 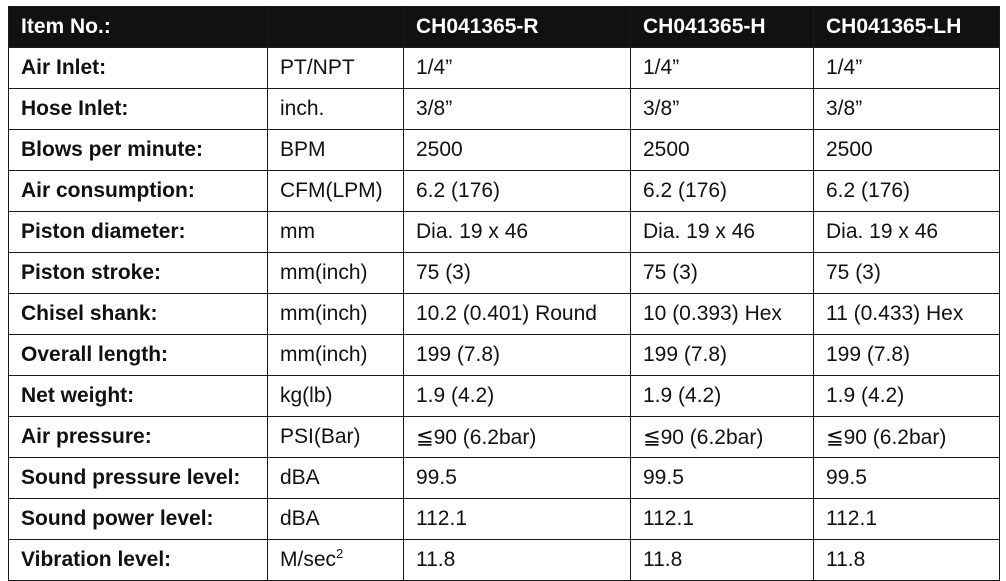 I want to click on parameter-label: Piston diameter:, so click(x=138, y=232).